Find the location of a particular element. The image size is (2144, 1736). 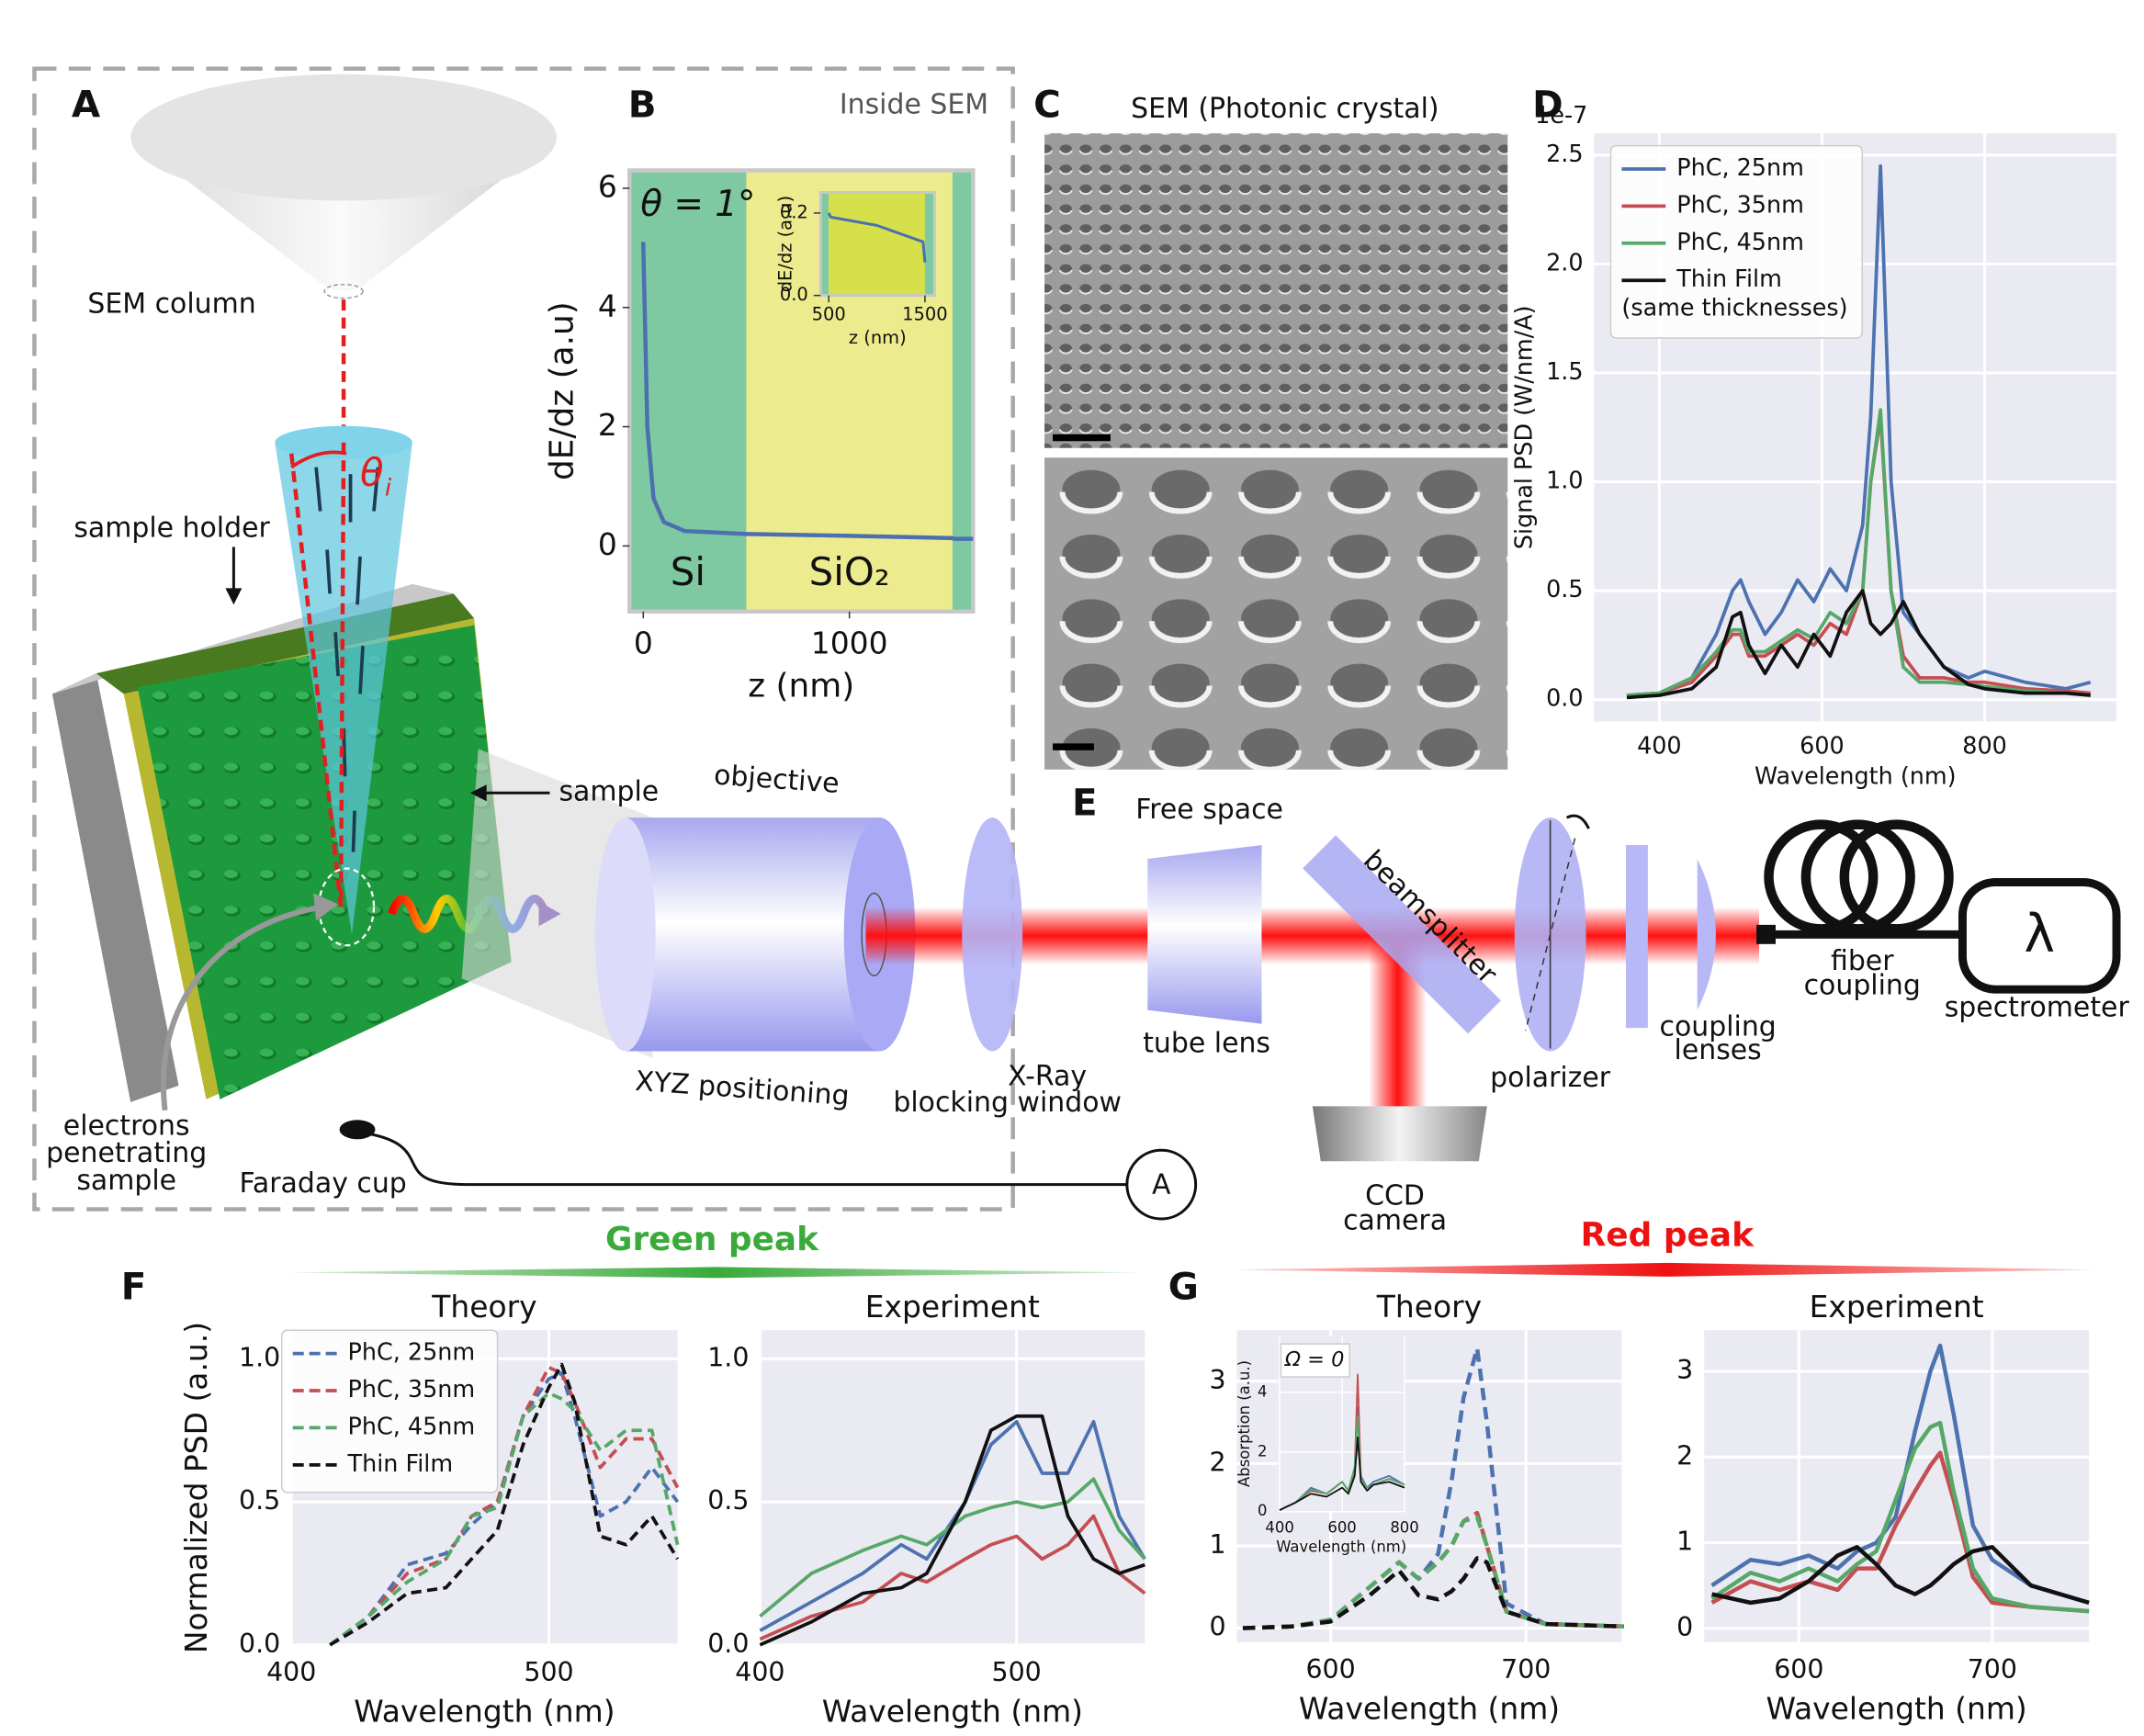

holder-arrowhead is located at coordinates (234, 596).